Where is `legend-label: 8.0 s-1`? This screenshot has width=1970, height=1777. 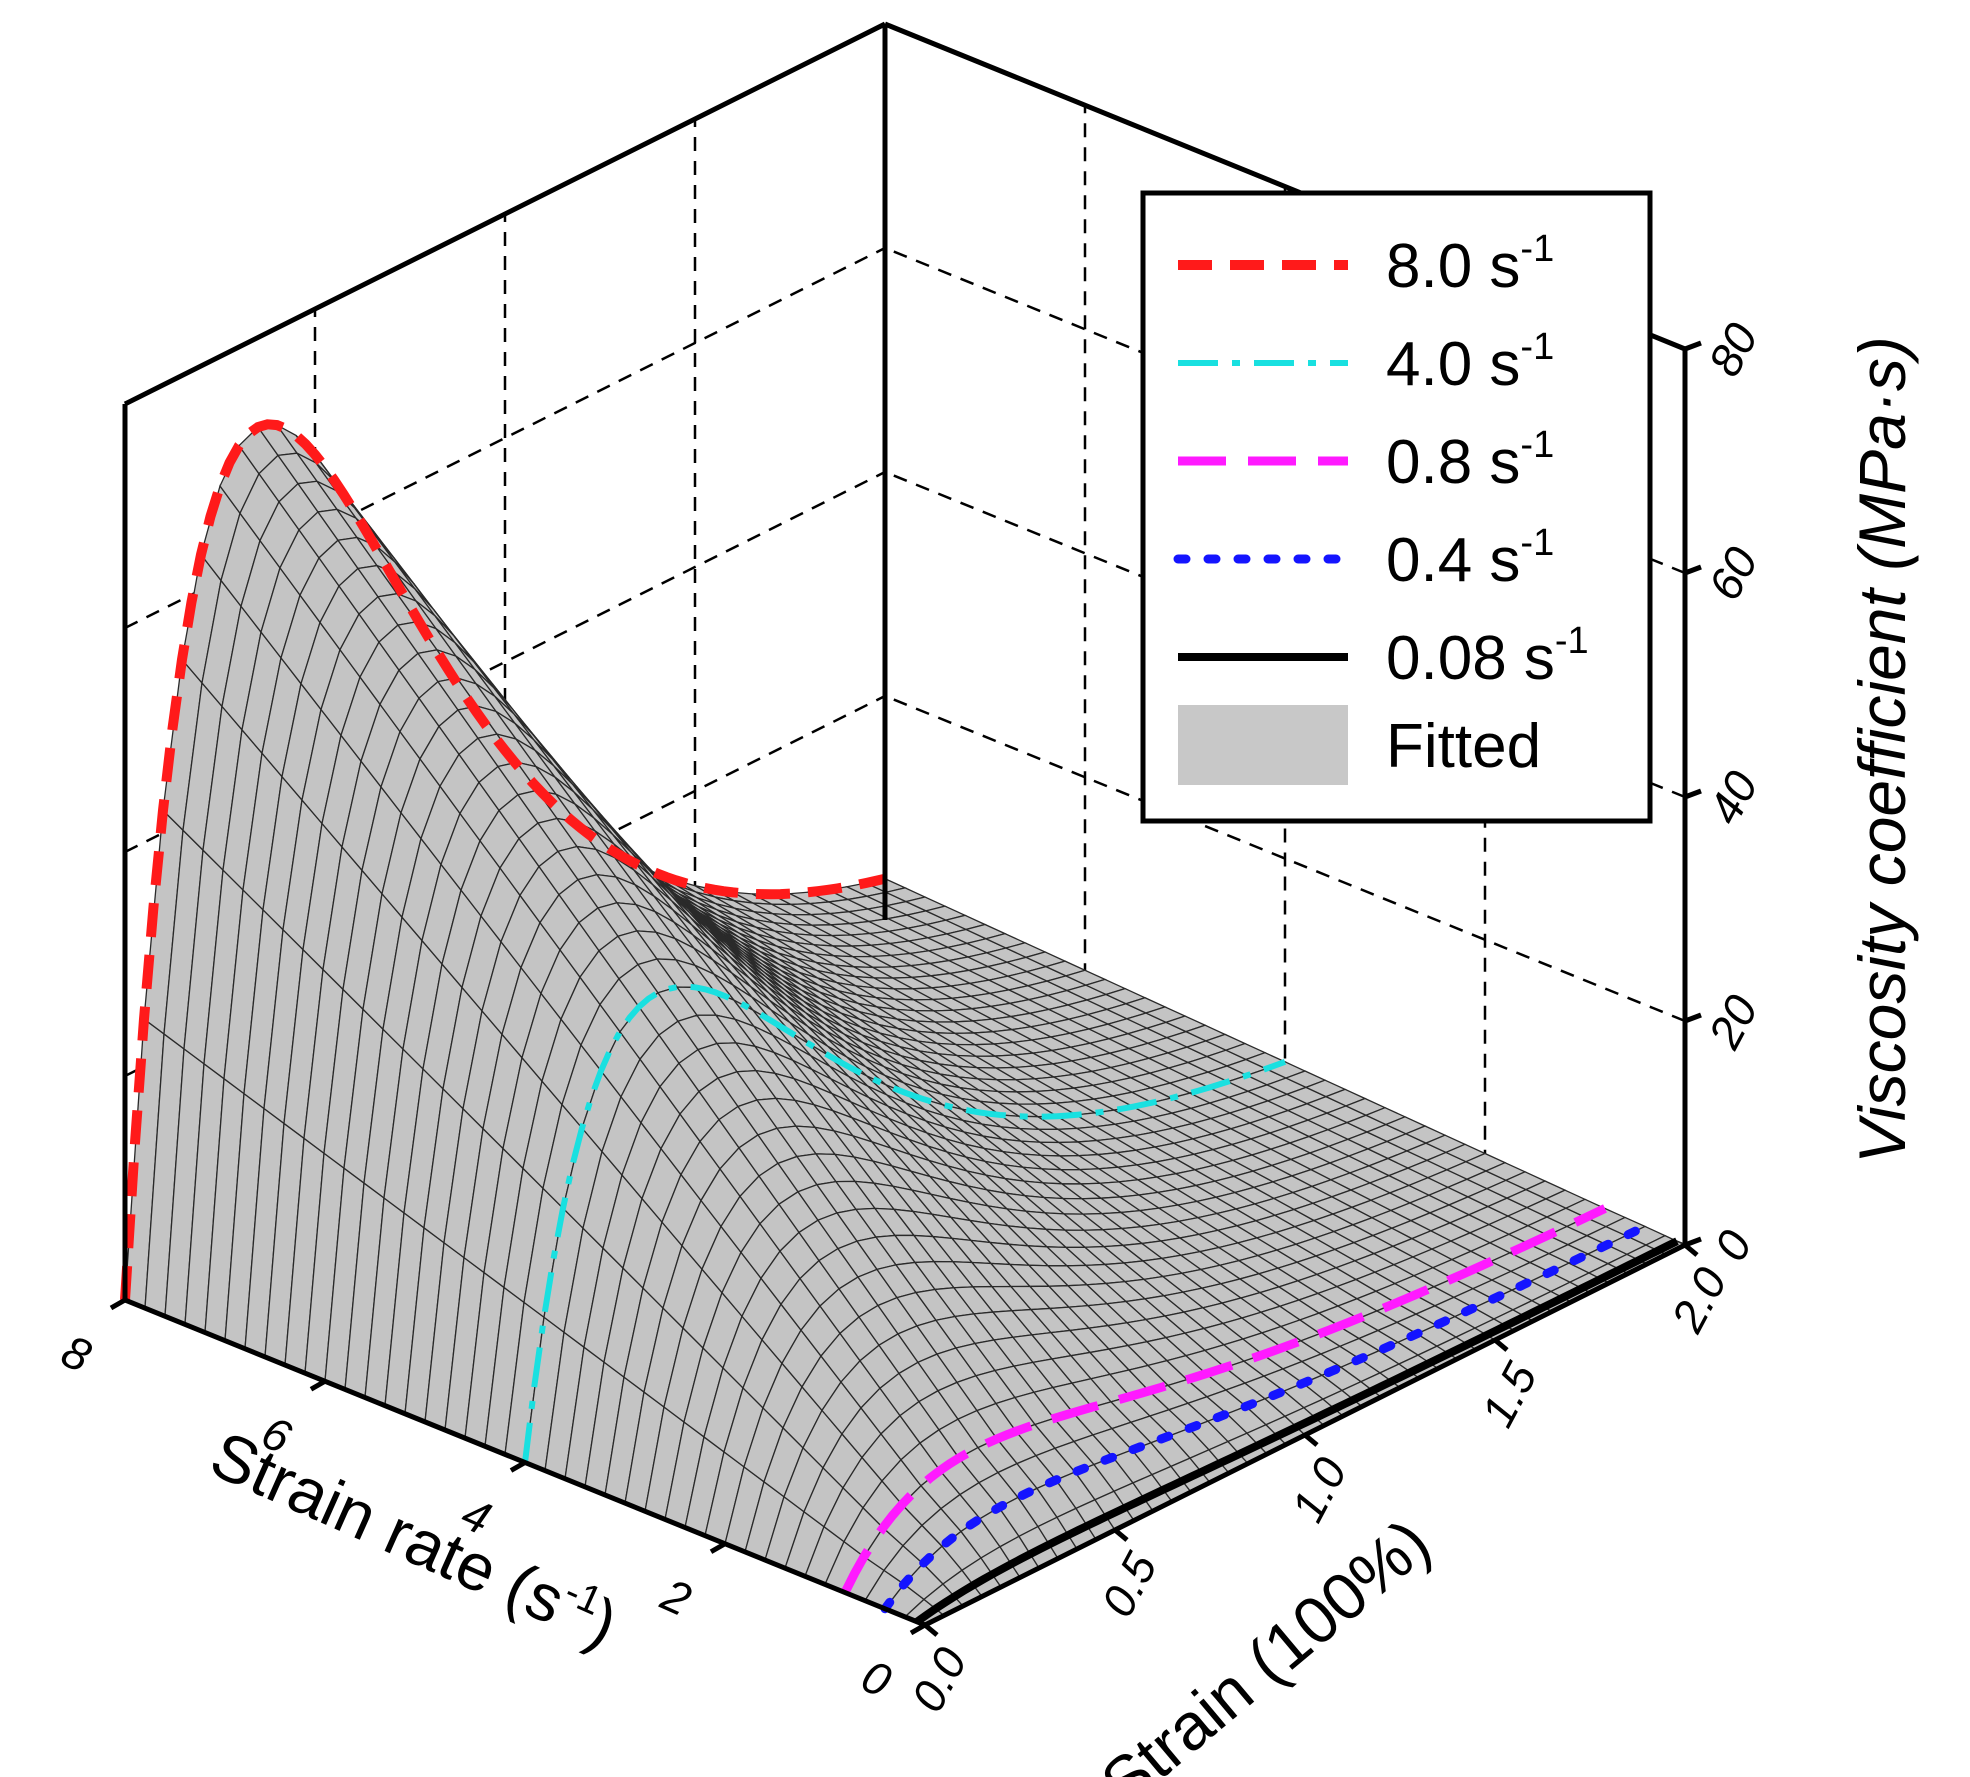
legend-label: 8.0 s-1 is located at coordinates (1470, 264).